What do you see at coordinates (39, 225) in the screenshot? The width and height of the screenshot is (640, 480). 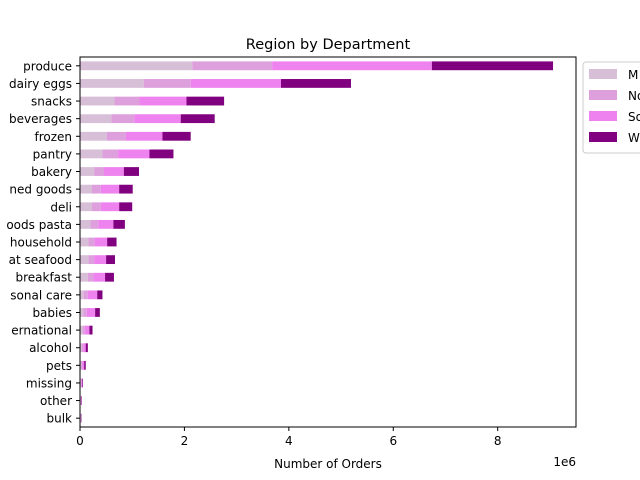 I see `y-tick-label: oods pasta` at bounding box center [39, 225].